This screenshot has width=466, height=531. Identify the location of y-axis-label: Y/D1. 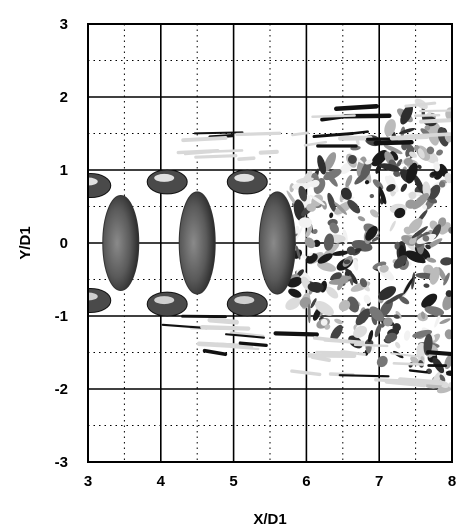
(25, 242).